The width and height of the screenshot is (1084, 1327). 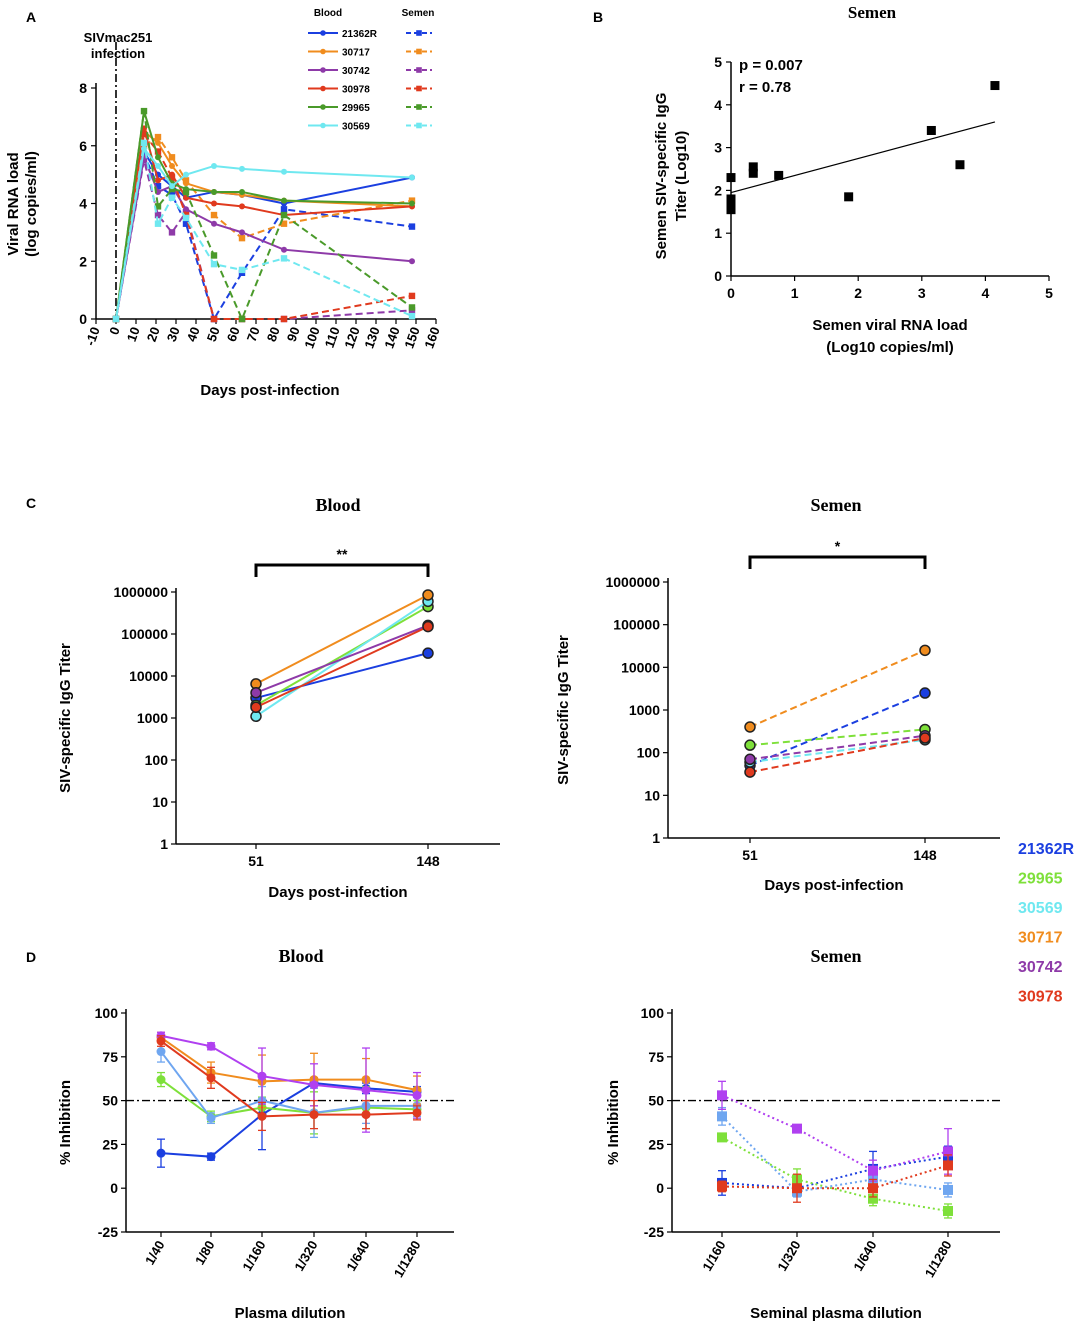 I want to click on x-tick-label: 1/1280, so click(x=938, y=1259).